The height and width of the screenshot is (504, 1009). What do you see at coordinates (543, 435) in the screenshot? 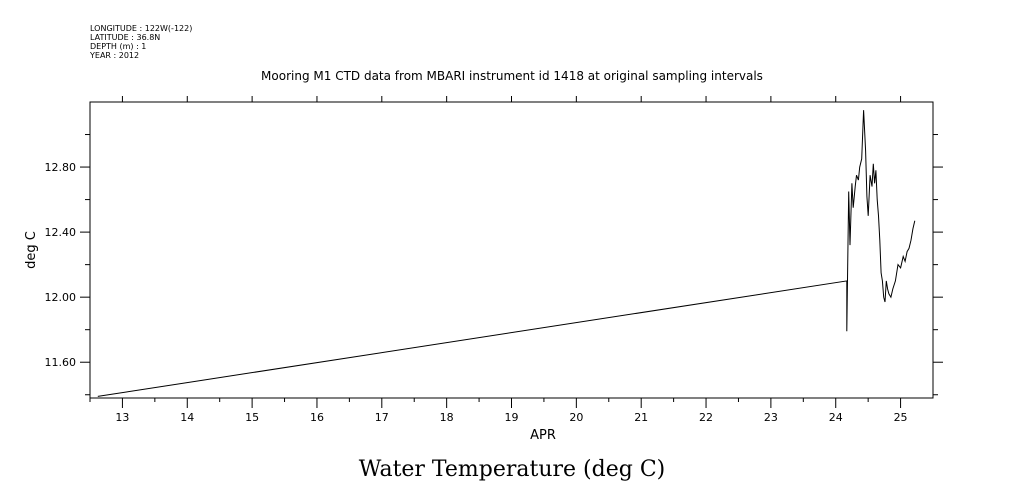
I see `x-axis-label: APR` at bounding box center [543, 435].